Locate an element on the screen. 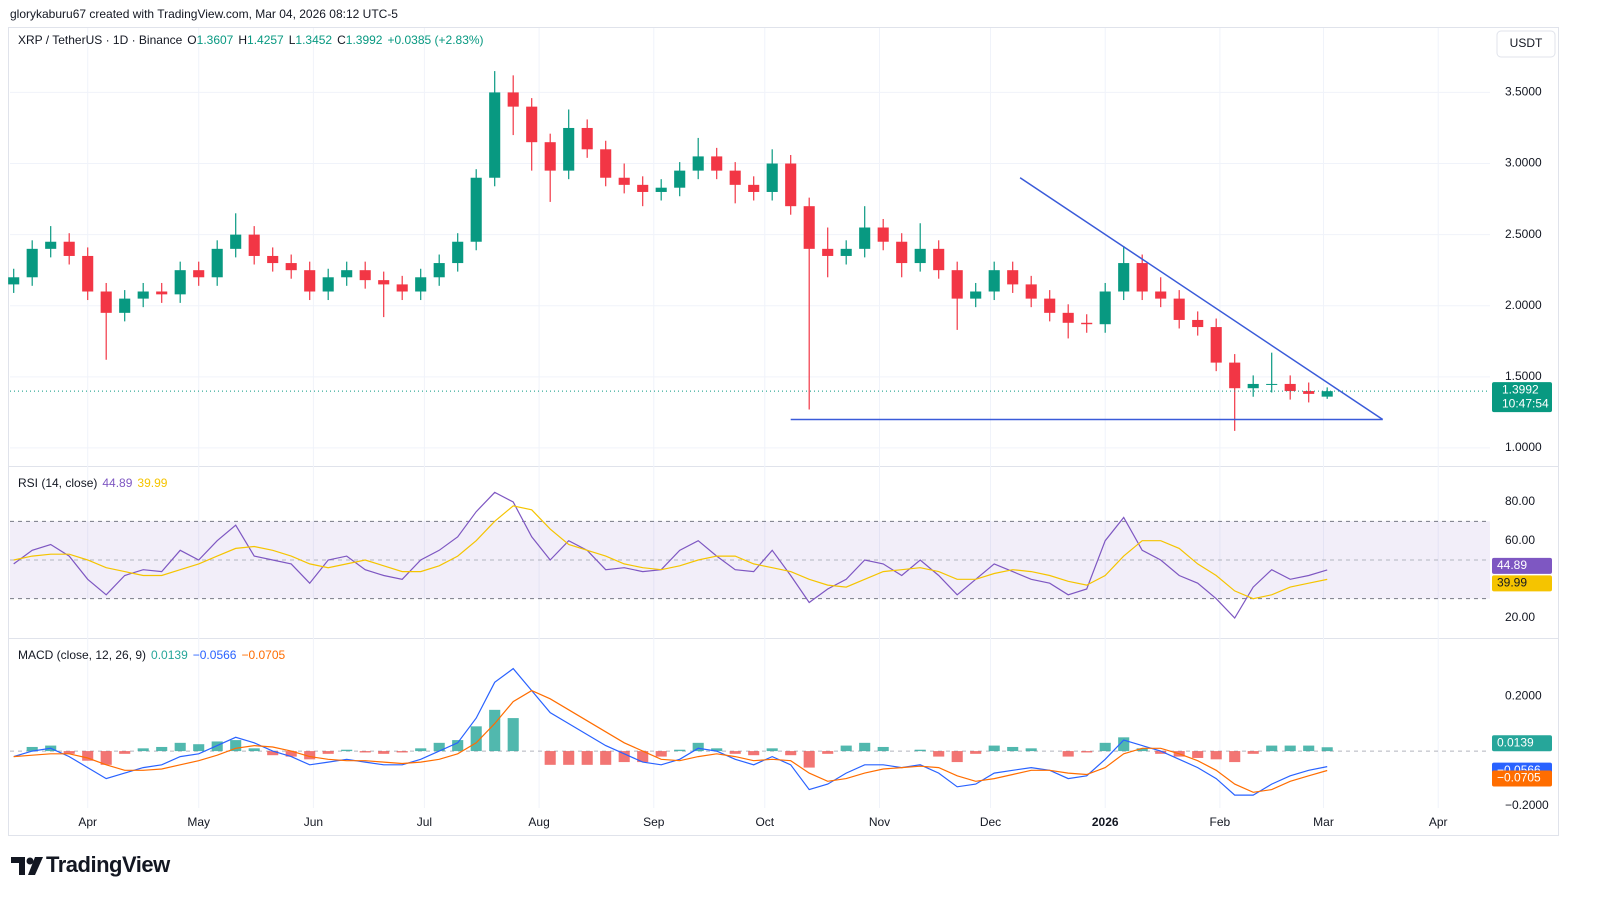 This screenshot has width=1607, height=917. x-tick-label: Dec is located at coordinates (990, 822).